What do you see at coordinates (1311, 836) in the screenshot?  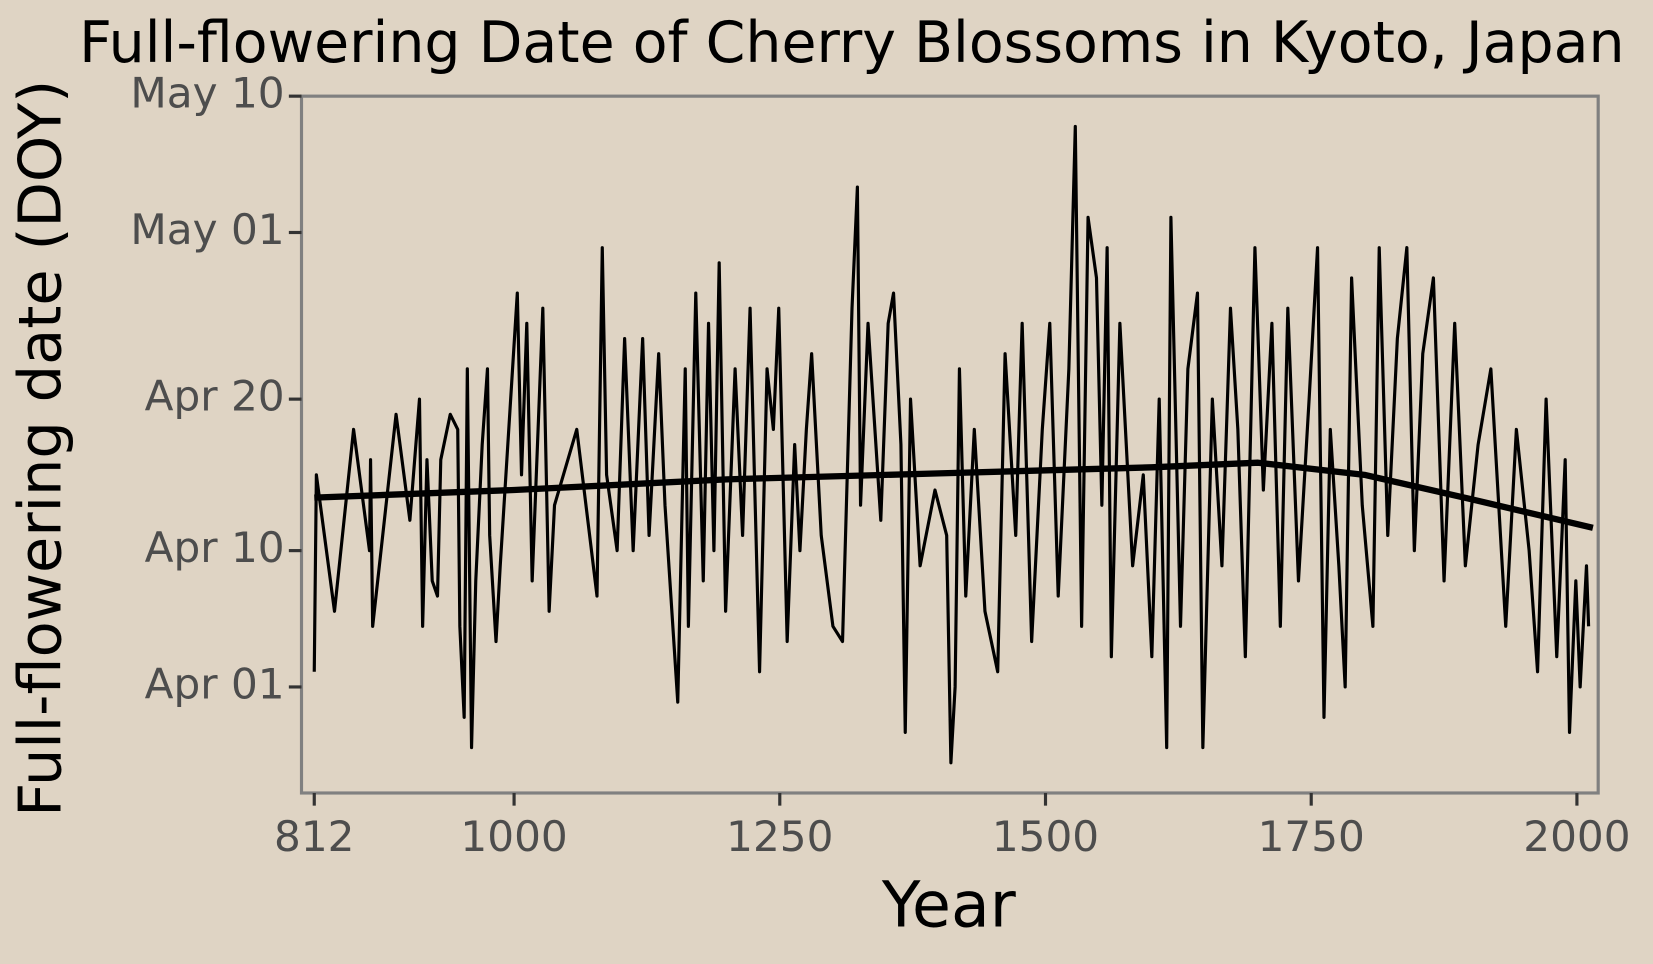 I see `x-tick-label: 1750` at bounding box center [1311, 836].